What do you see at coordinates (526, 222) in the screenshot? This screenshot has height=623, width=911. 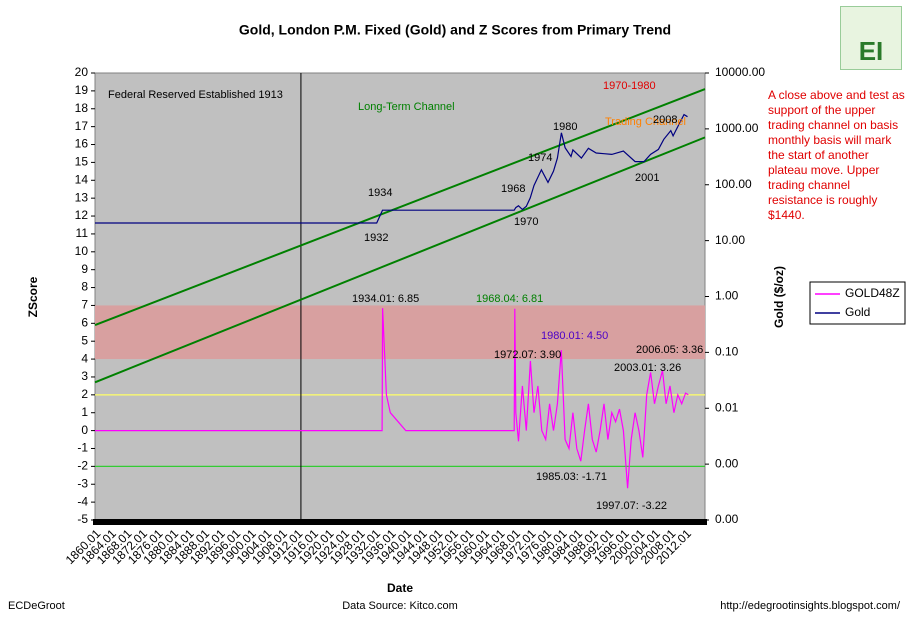 I see `annotation: 1970` at bounding box center [526, 222].